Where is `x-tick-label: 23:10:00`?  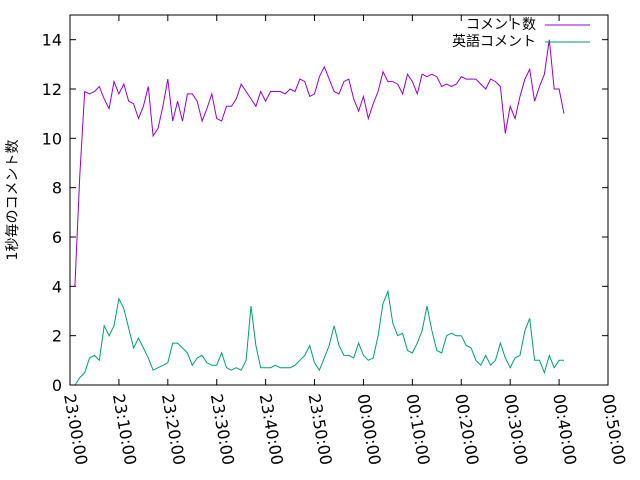 x-tick-label: 23:10:00 is located at coordinates (124, 429).